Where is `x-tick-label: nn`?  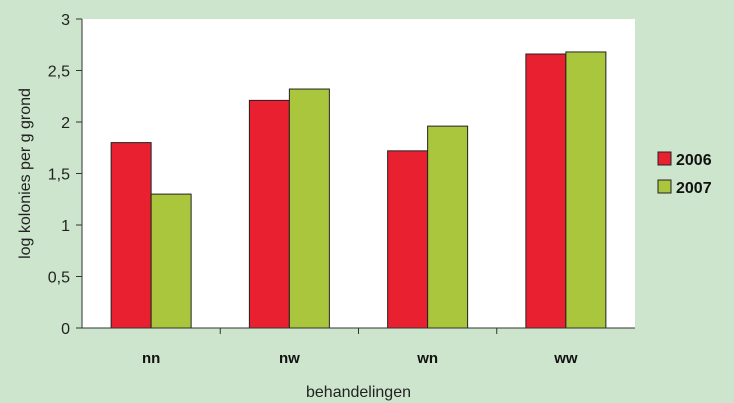 x-tick-label: nn is located at coordinates (151, 358).